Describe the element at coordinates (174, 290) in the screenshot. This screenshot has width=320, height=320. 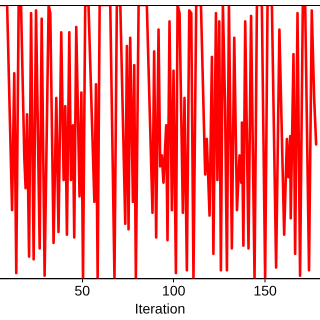
I see `x-tick-label: 100` at that location.